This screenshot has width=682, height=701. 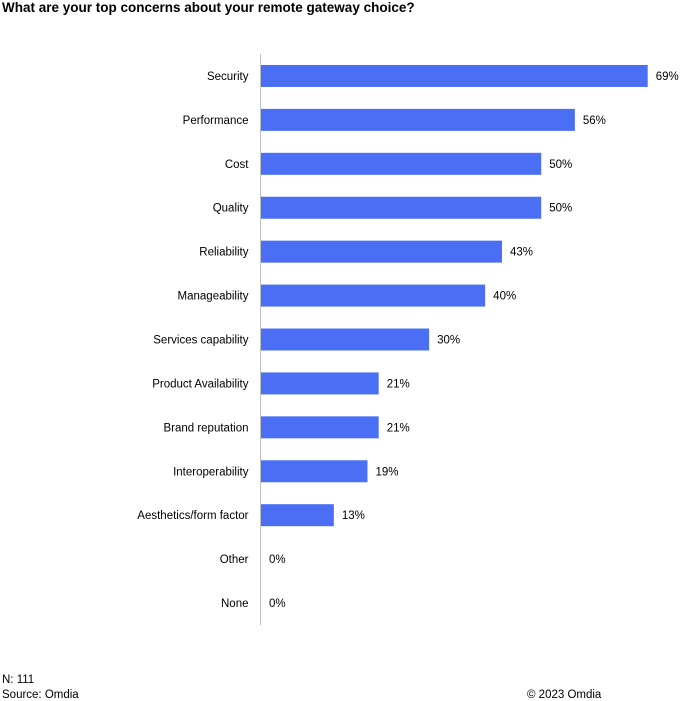 What do you see at coordinates (235, 604) in the screenshot?
I see `category-label: None` at bounding box center [235, 604].